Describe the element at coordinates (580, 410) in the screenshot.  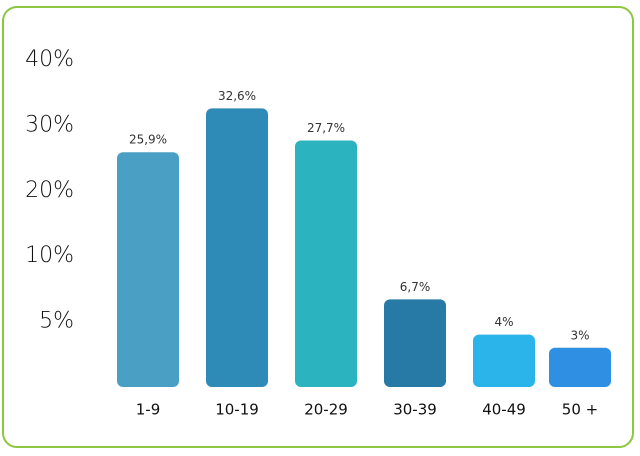
I see `x-tick-label: 50 +` at that location.